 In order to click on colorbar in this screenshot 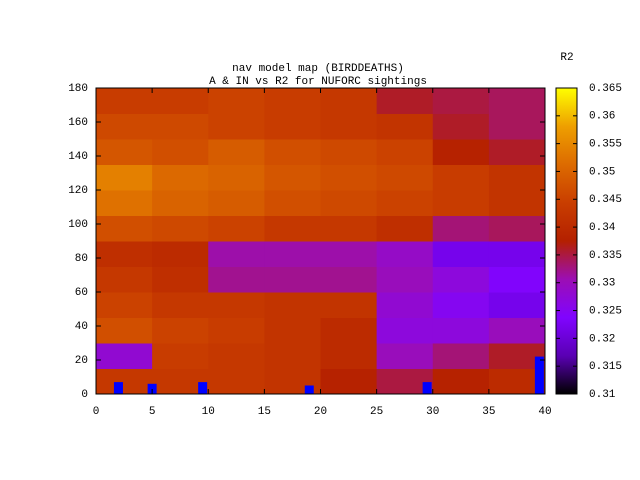, I will do `click(566, 241)`.